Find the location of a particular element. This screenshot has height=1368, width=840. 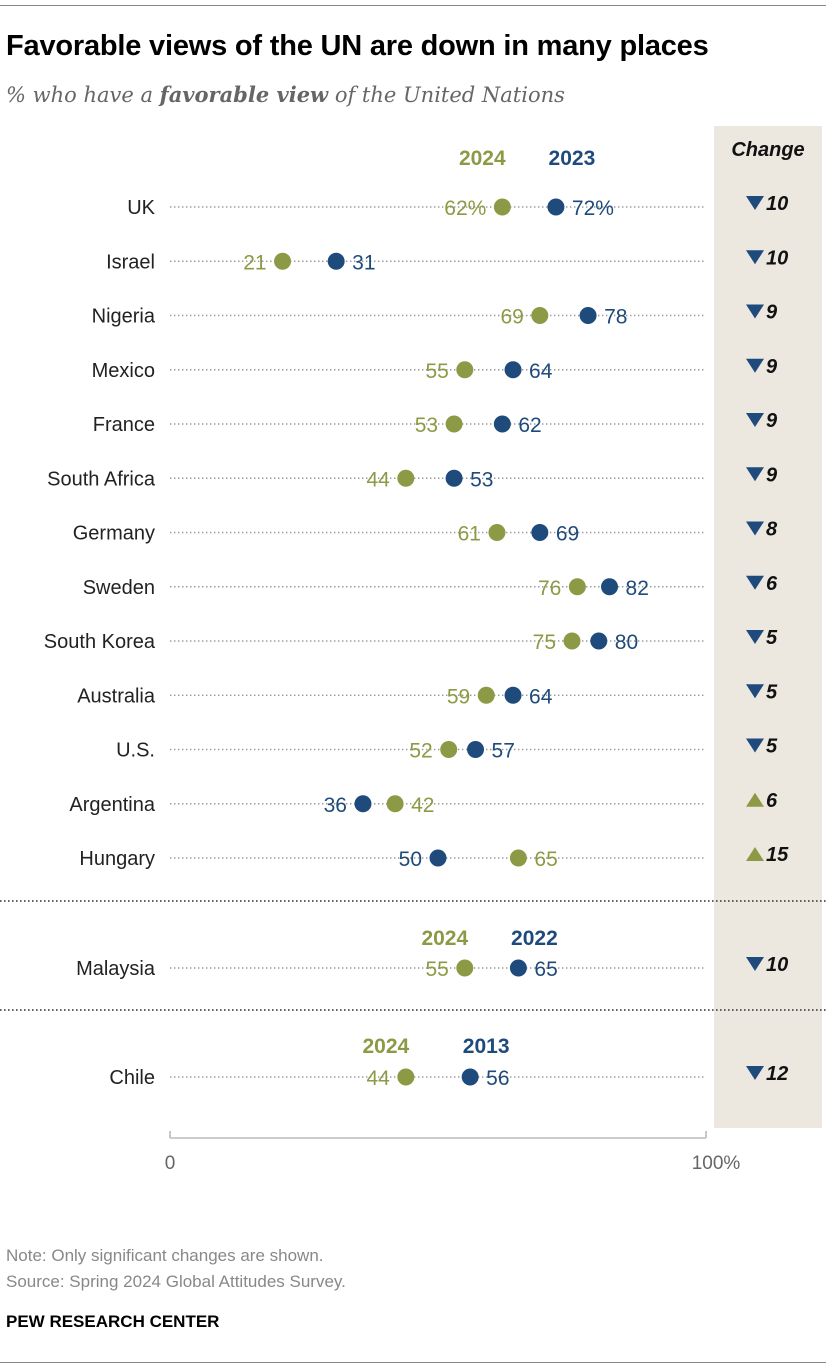

country-label: France is located at coordinates (124, 425).